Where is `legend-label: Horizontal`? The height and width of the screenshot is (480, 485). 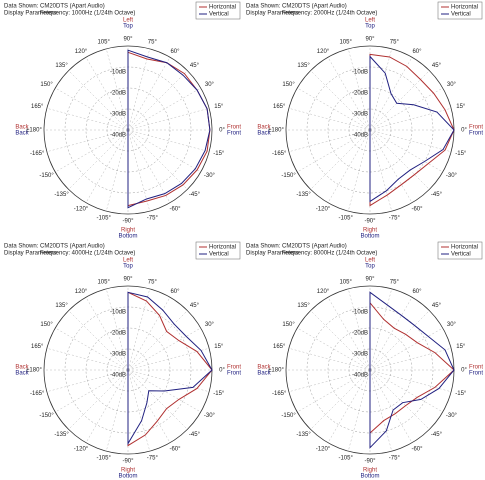
legend-label: Horizontal is located at coordinates (464, 8).